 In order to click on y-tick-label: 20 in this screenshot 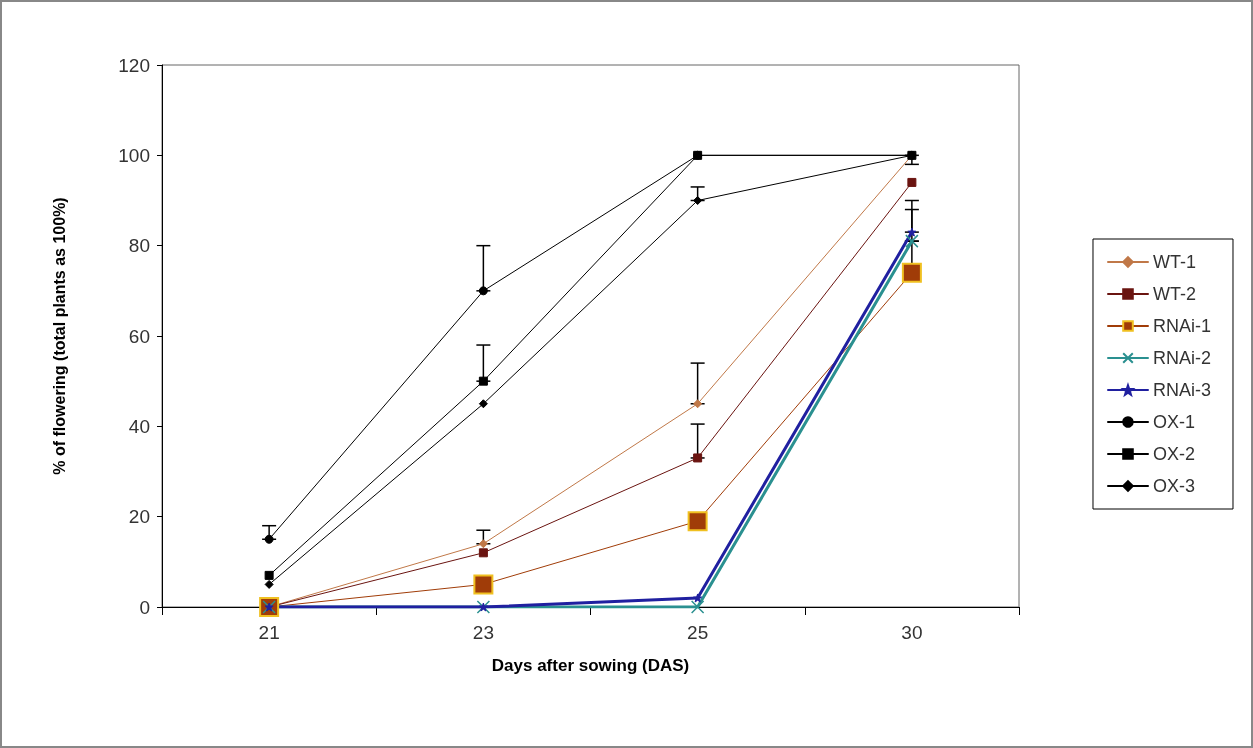, I will do `click(139, 517)`.